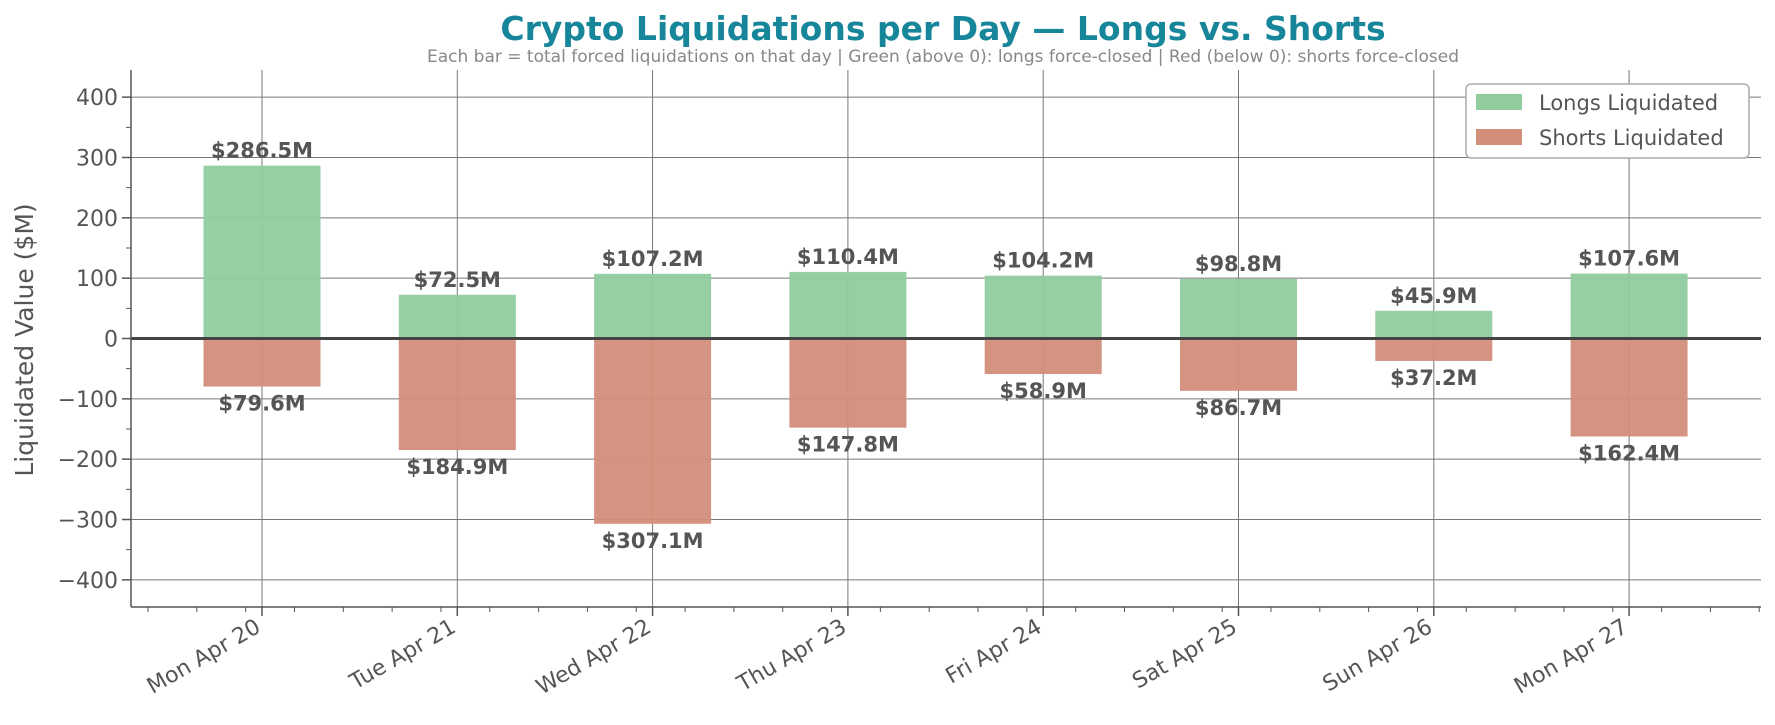 Image resolution: width=1775 pixels, height=725 pixels. Describe the element at coordinates (1043, 261) in the screenshot. I see `data-label-longs: $104.2M` at that location.